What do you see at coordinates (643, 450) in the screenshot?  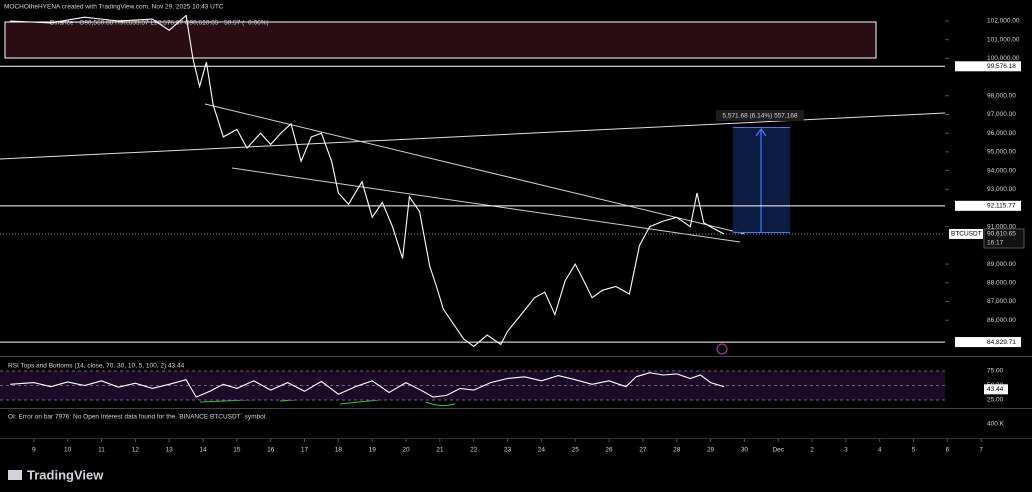 I see `x-tick-label: 27` at bounding box center [643, 450].